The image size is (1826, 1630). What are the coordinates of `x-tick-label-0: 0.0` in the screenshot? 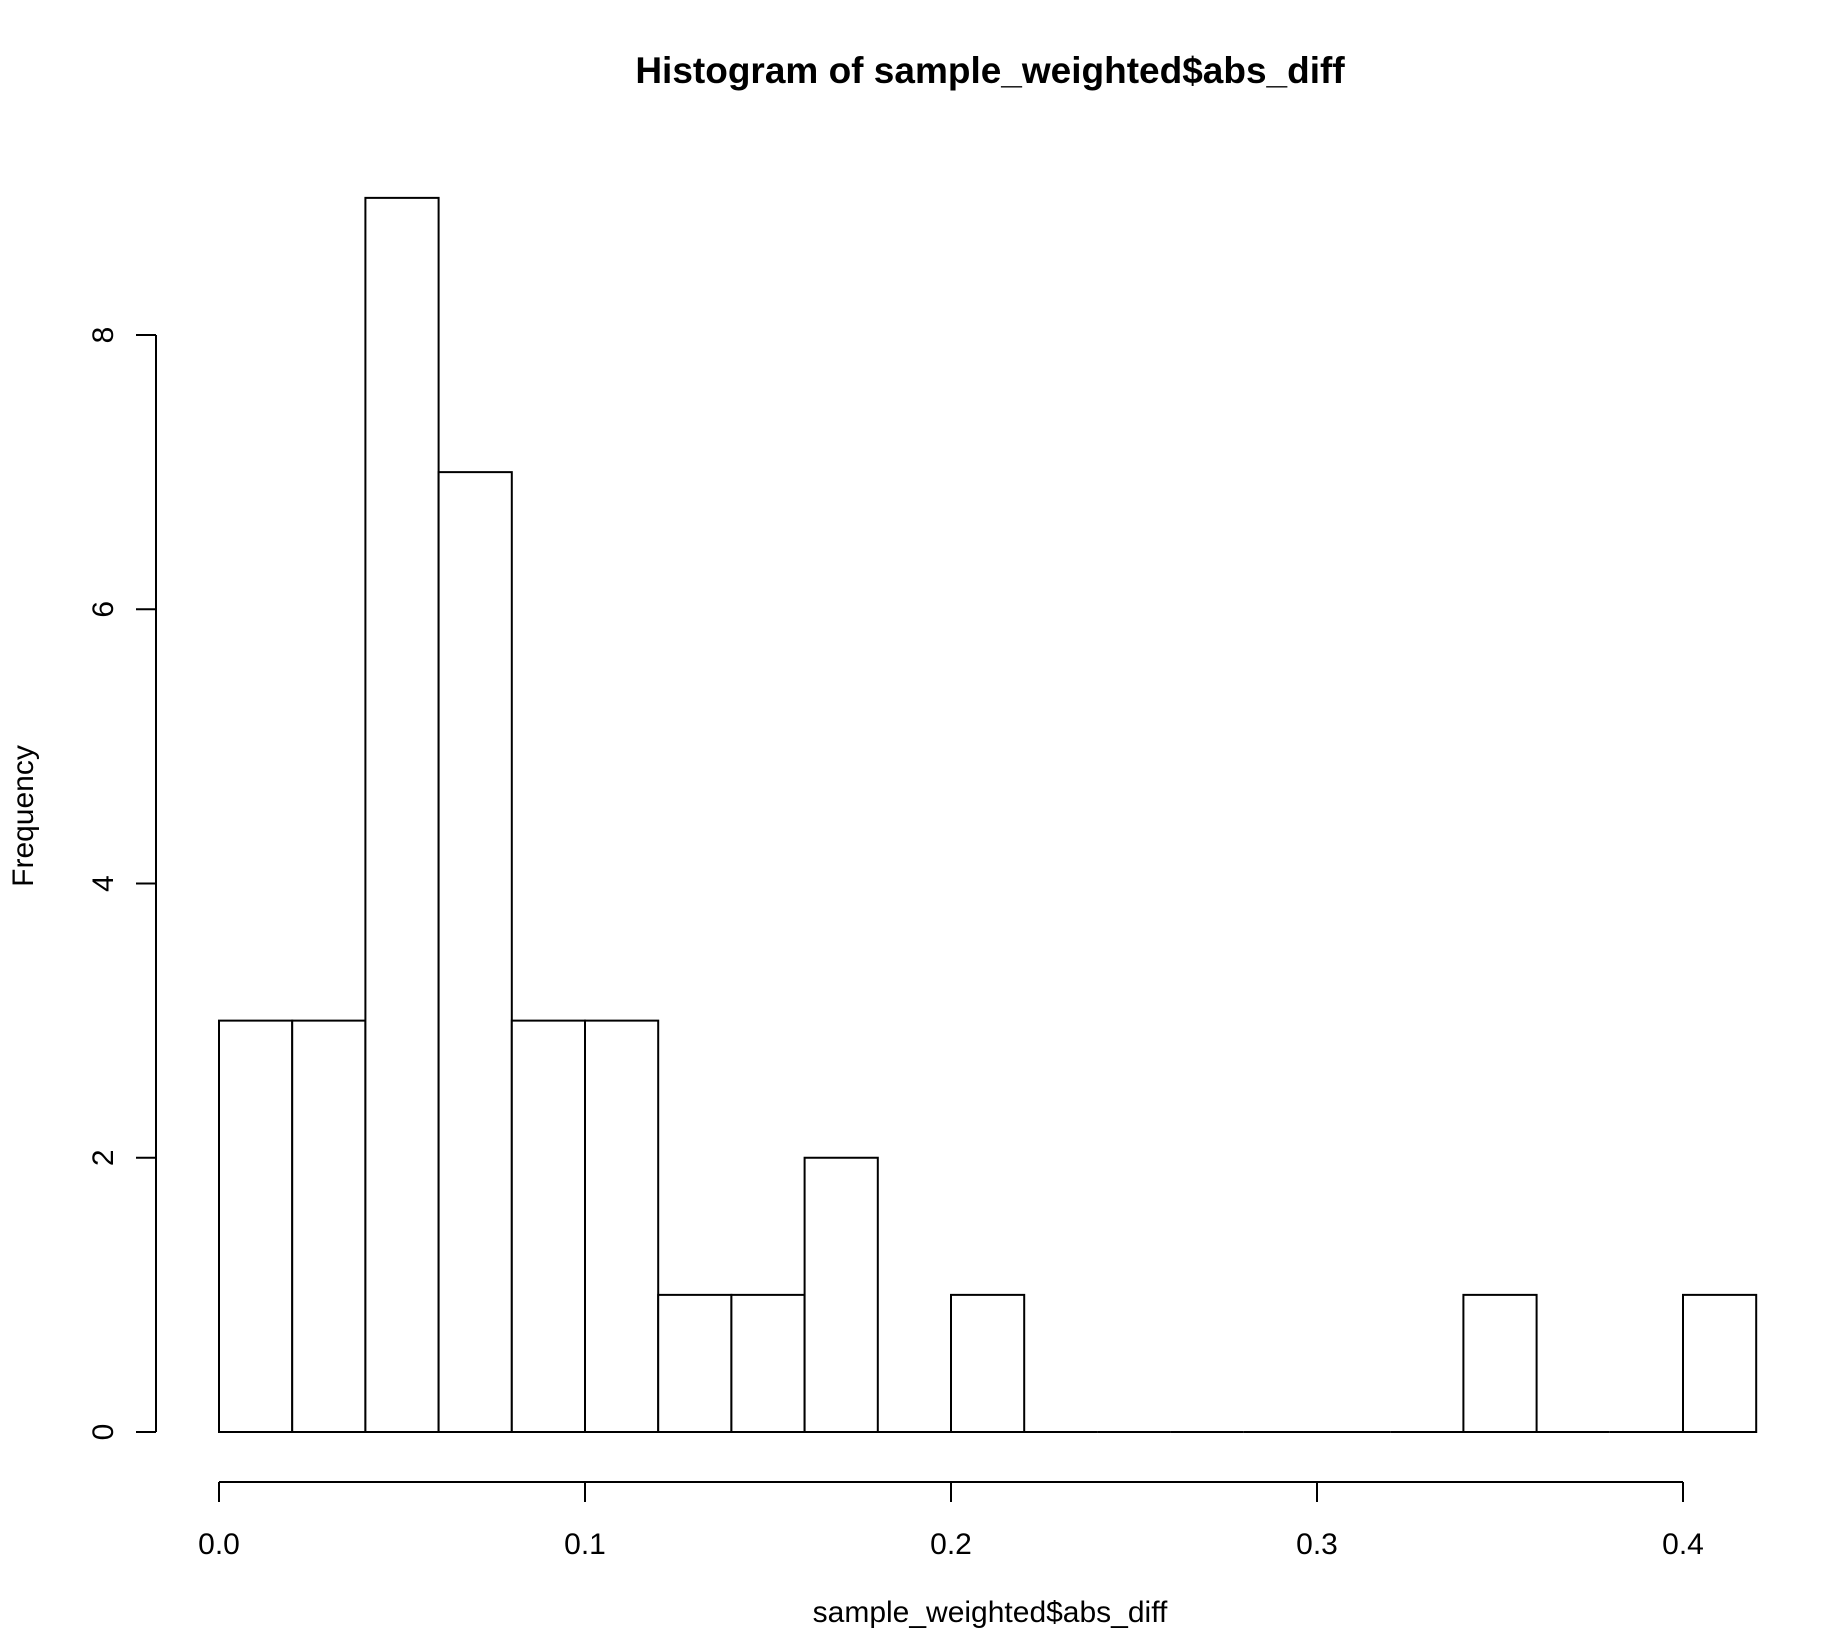 It's located at (219, 1544).